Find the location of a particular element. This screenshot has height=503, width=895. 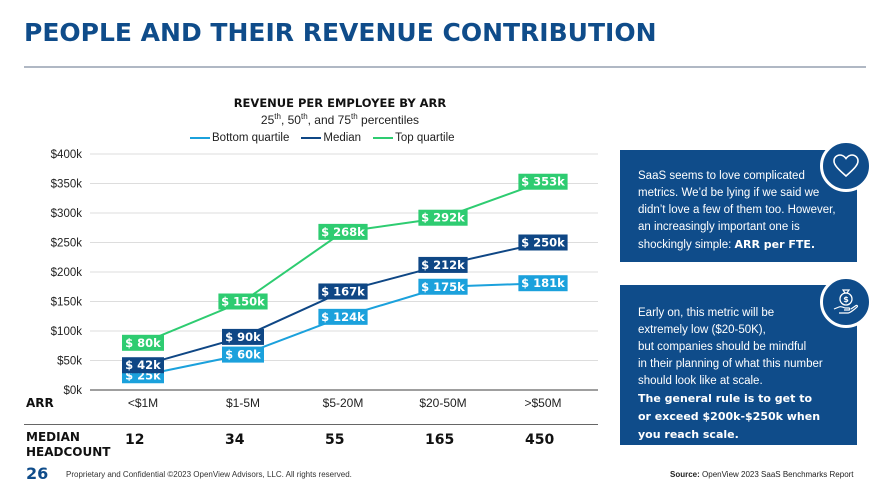

table-divider is located at coordinates (311, 424).